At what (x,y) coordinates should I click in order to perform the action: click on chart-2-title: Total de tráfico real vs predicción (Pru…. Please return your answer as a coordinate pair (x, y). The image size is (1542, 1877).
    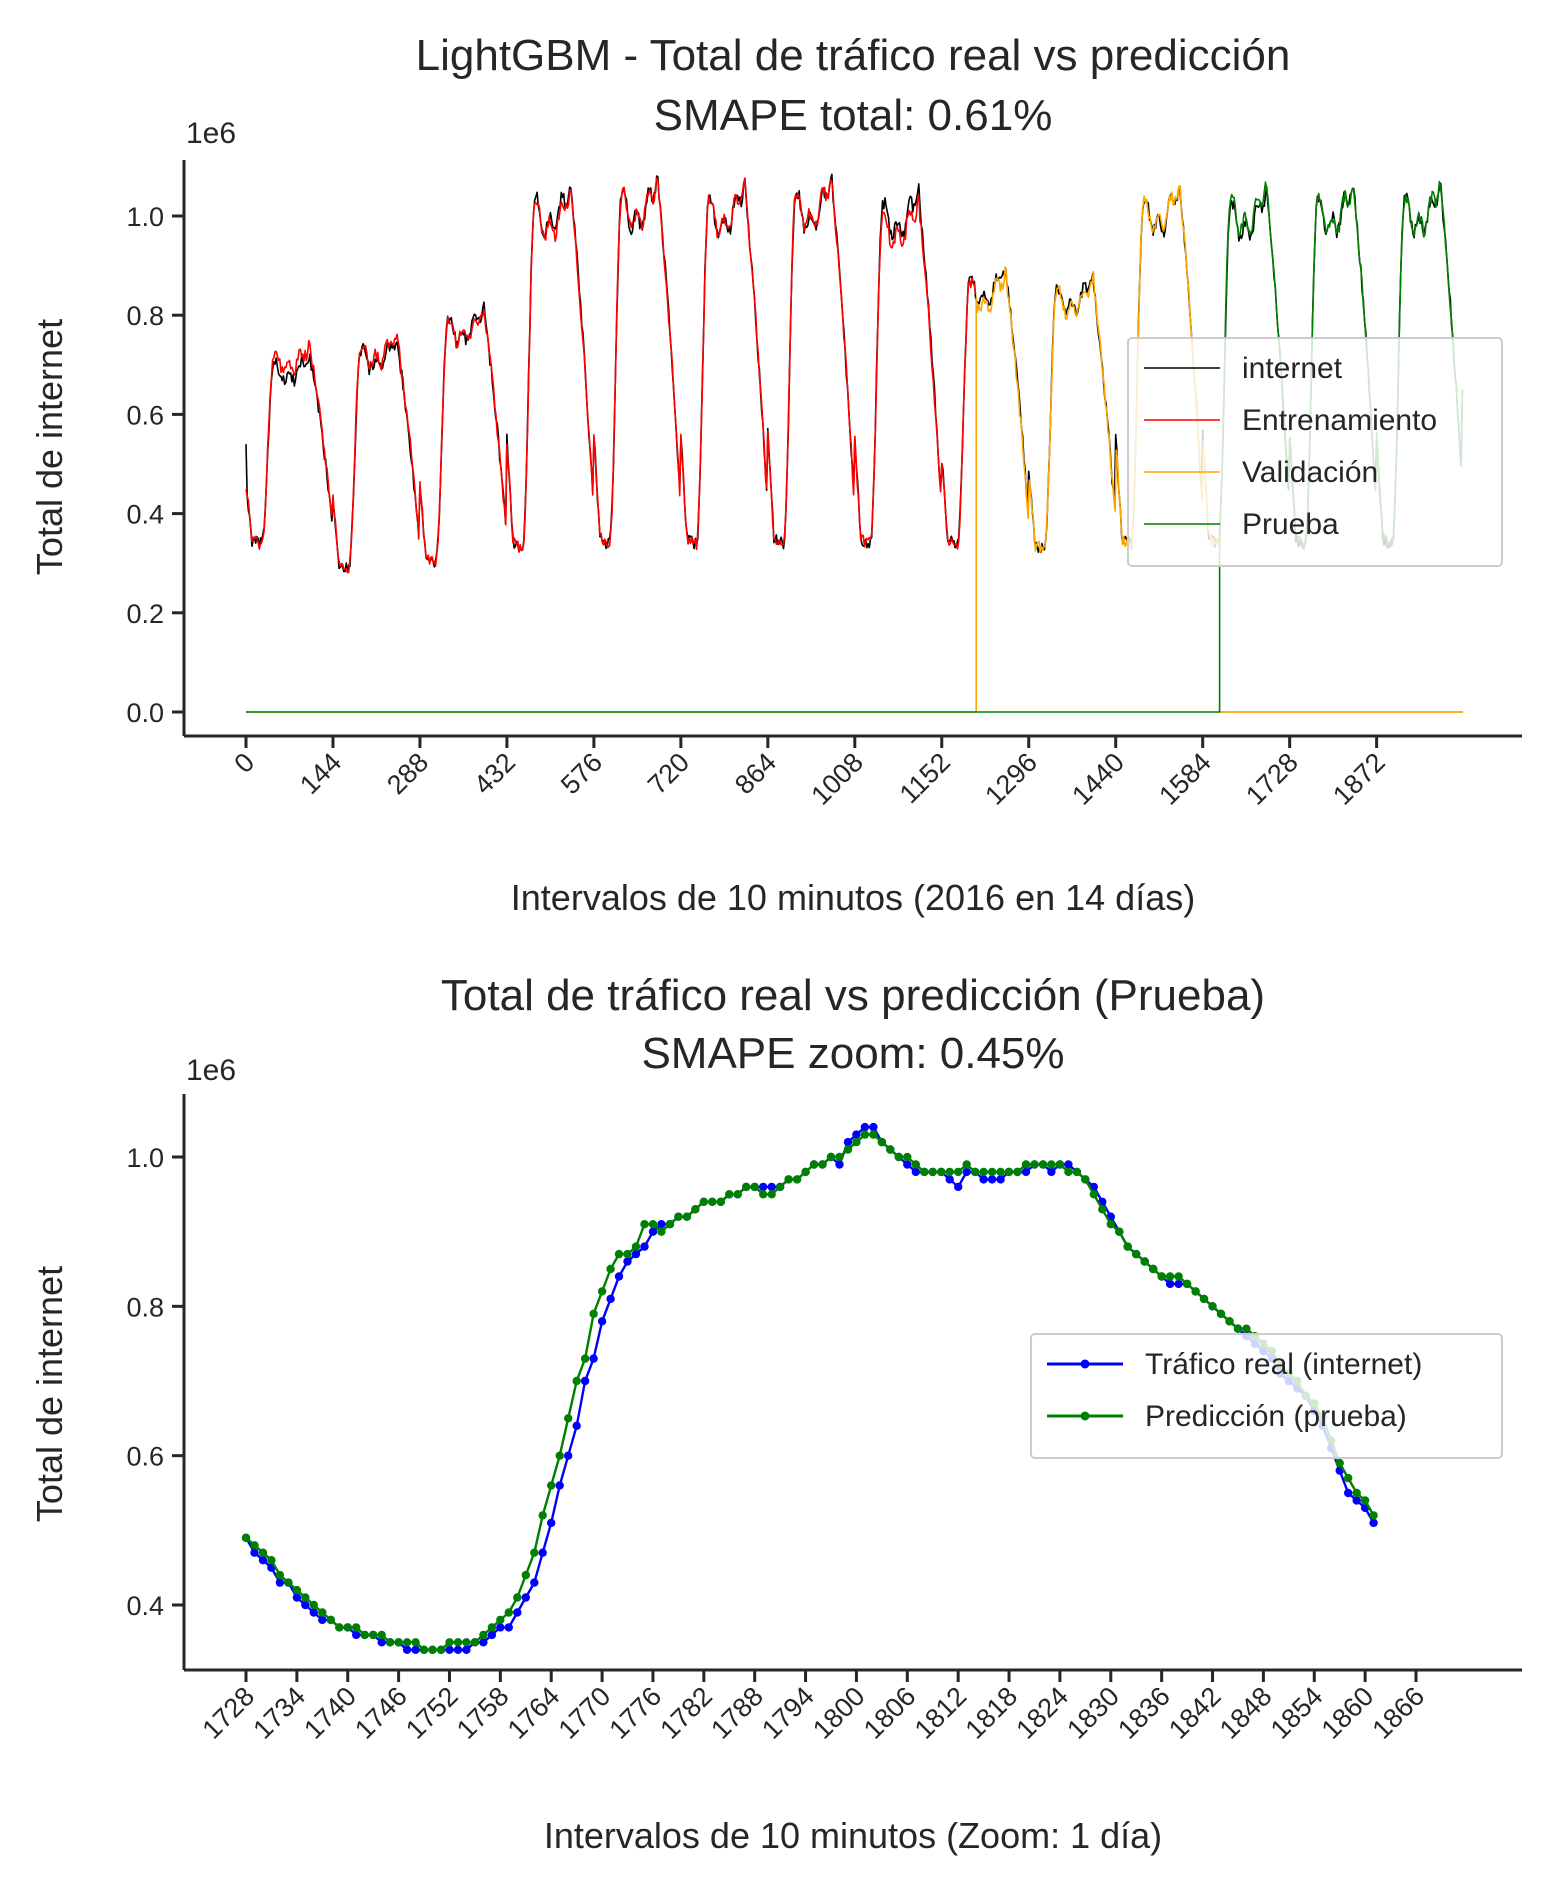
    Looking at the image, I should click on (853, 995).